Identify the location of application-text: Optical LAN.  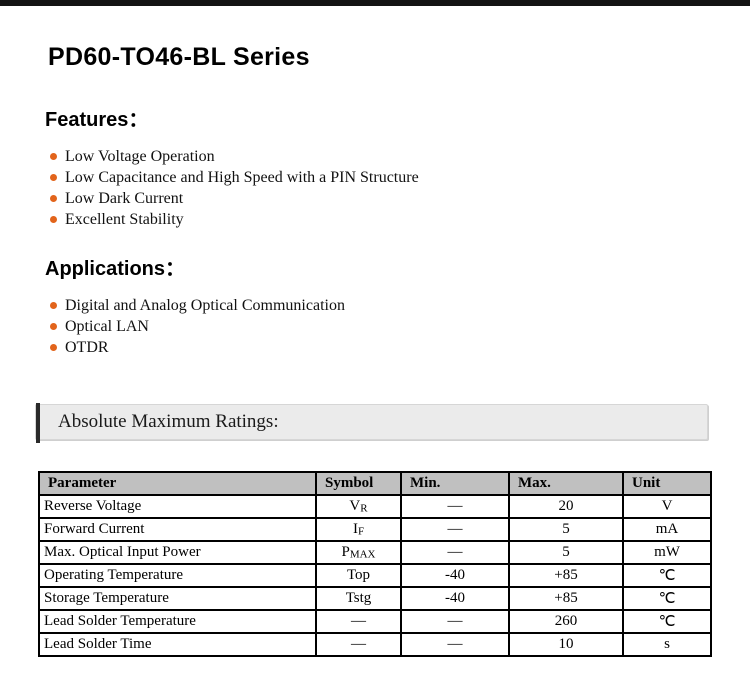
(107, 326).